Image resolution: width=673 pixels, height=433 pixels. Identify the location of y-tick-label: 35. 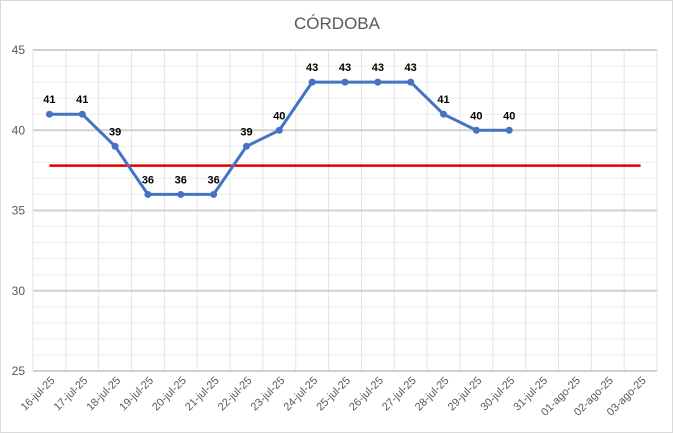
(19, 211).